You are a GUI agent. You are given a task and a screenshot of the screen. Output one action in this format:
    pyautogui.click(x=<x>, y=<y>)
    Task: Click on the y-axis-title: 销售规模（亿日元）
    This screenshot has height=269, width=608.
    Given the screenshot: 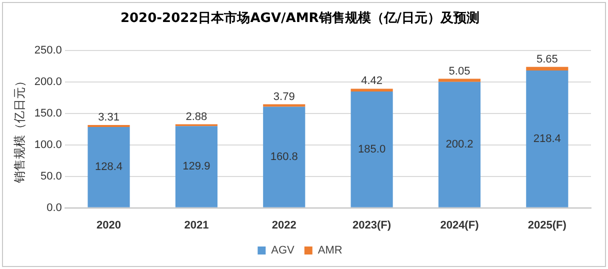 What is the action you would take?
    pyautogui.click(x=19, y=129)
    